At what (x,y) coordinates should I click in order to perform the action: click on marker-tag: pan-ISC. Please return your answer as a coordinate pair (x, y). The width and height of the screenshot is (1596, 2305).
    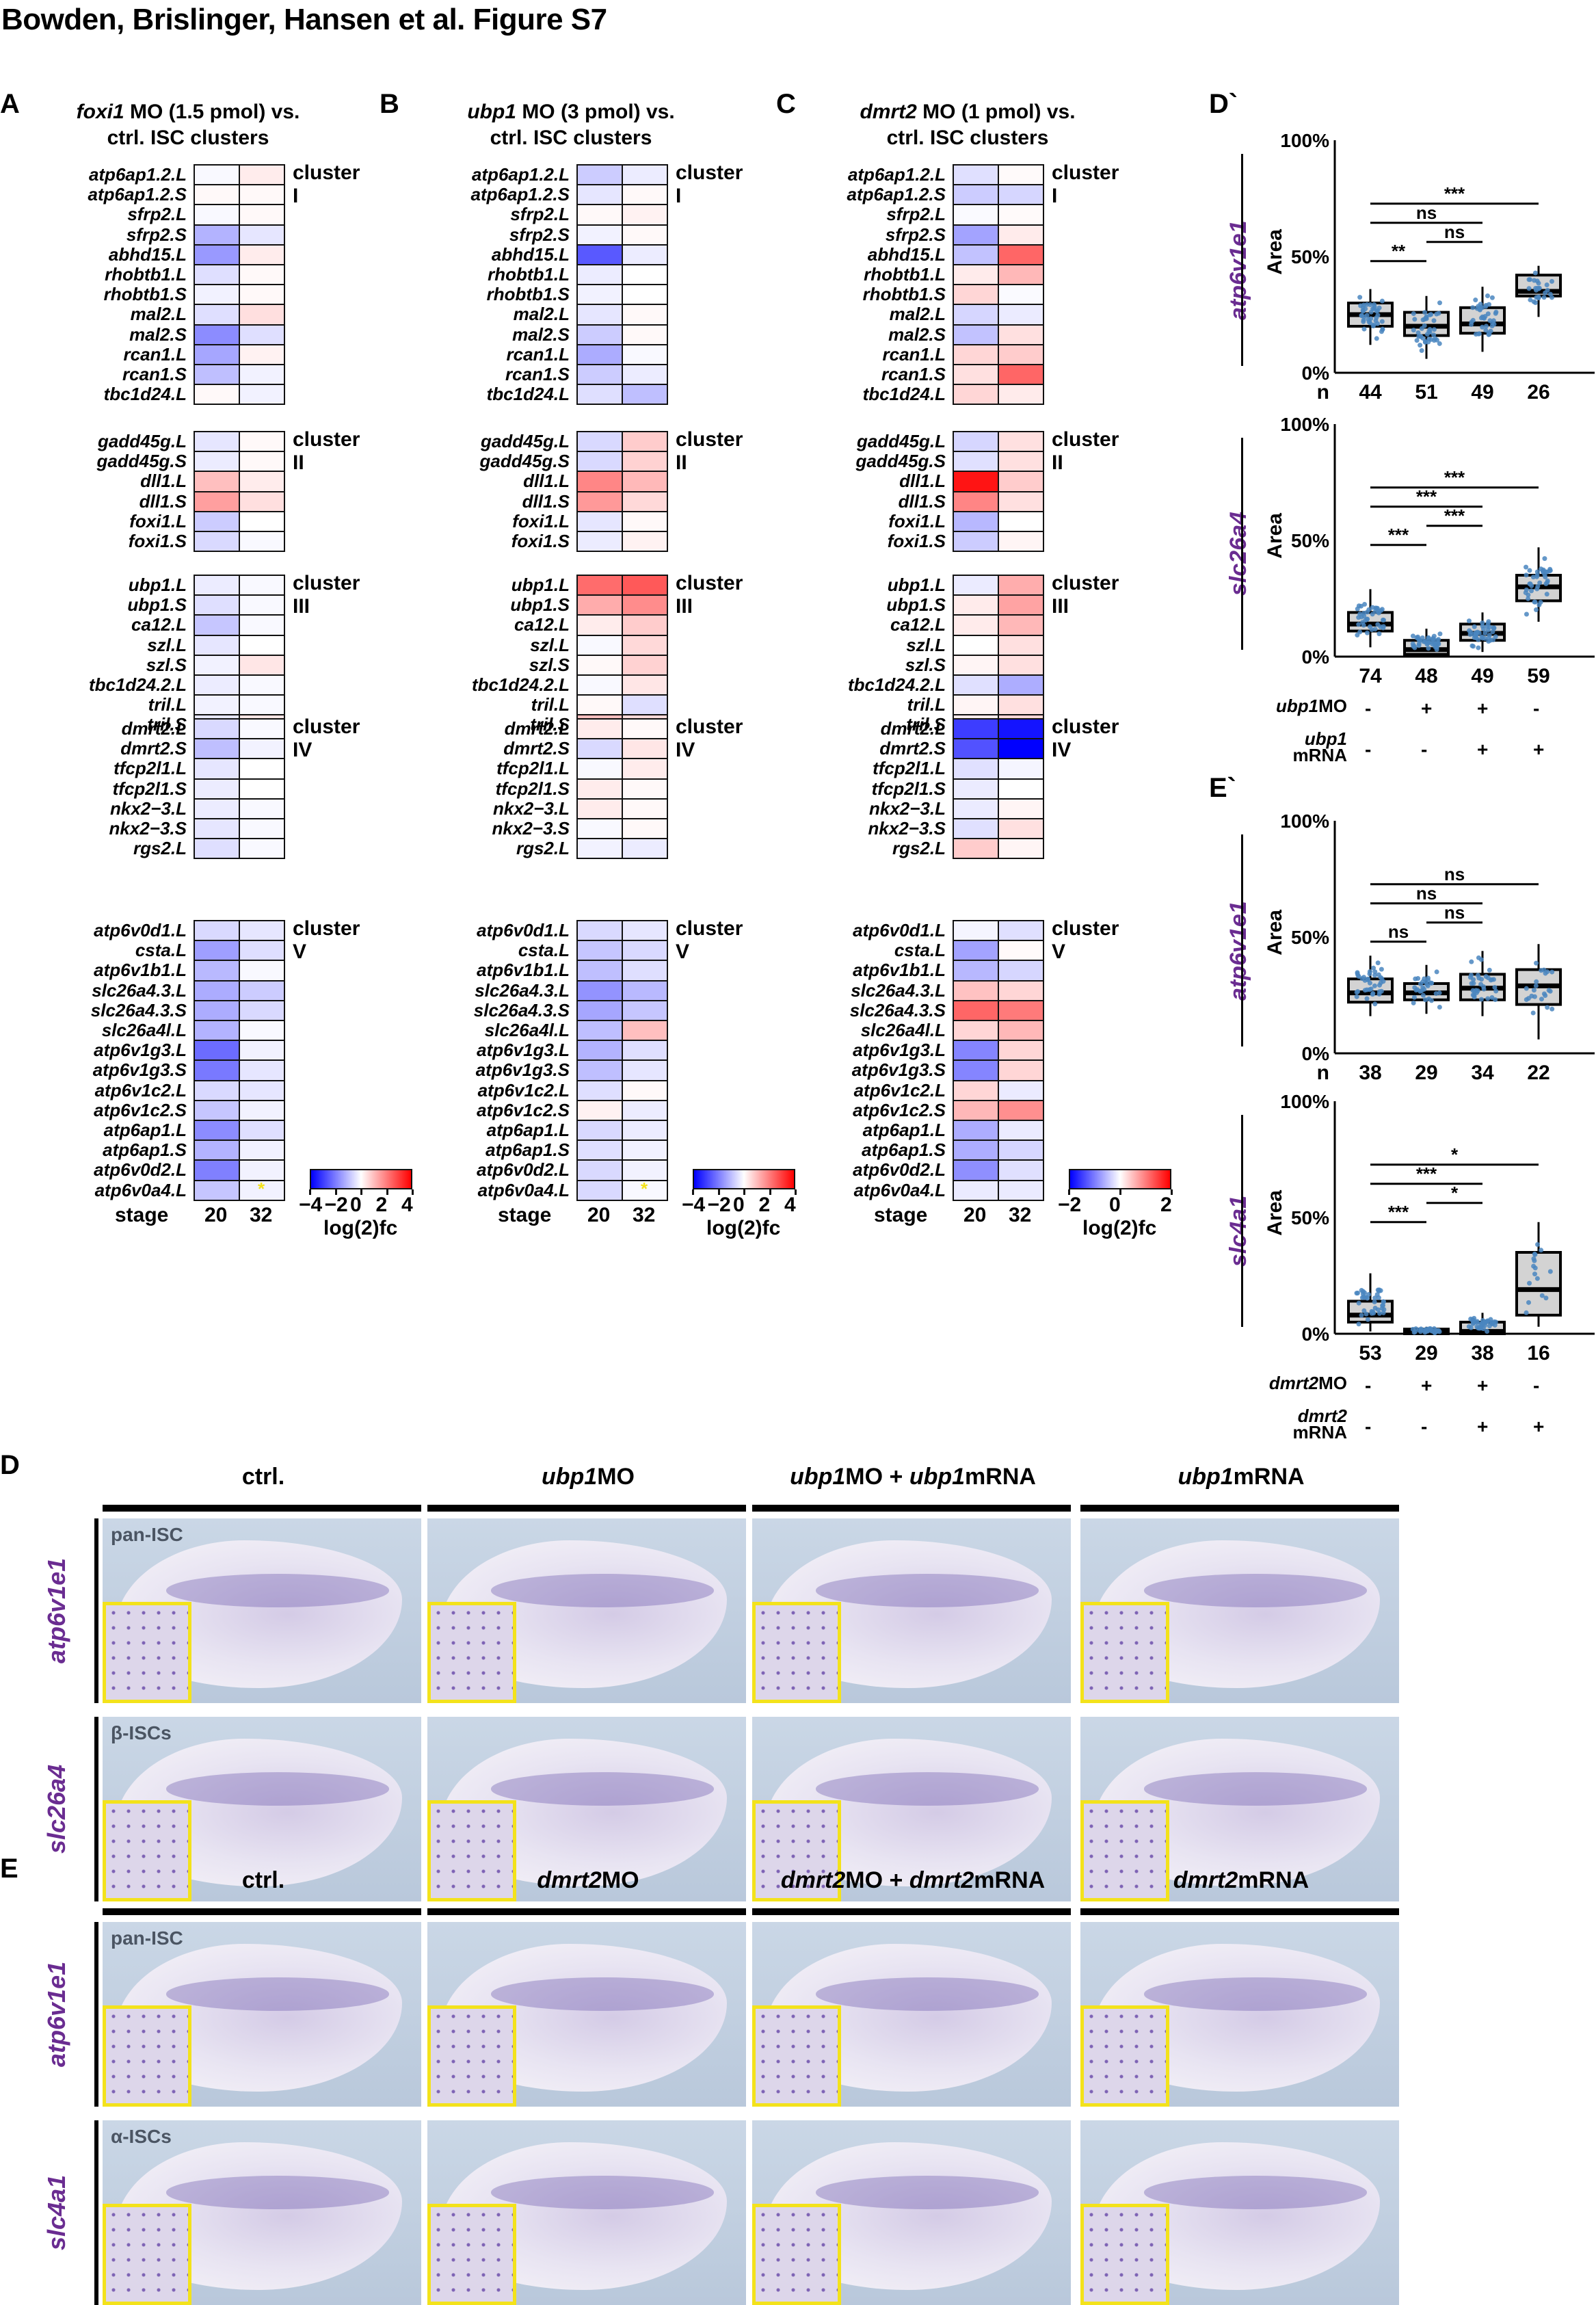
    Looking at the image, I should click on (147, 1938).